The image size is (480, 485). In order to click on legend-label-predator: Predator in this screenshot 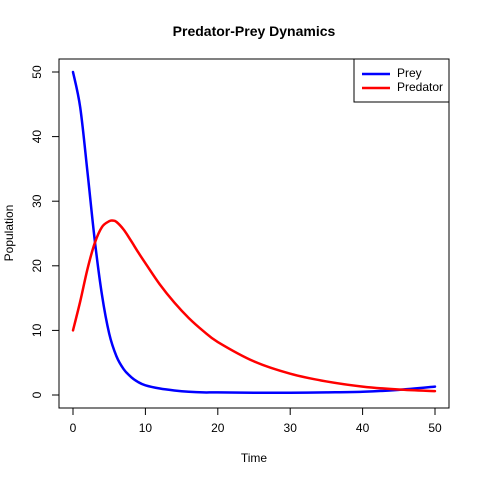, I will do `click(420, 87)`.